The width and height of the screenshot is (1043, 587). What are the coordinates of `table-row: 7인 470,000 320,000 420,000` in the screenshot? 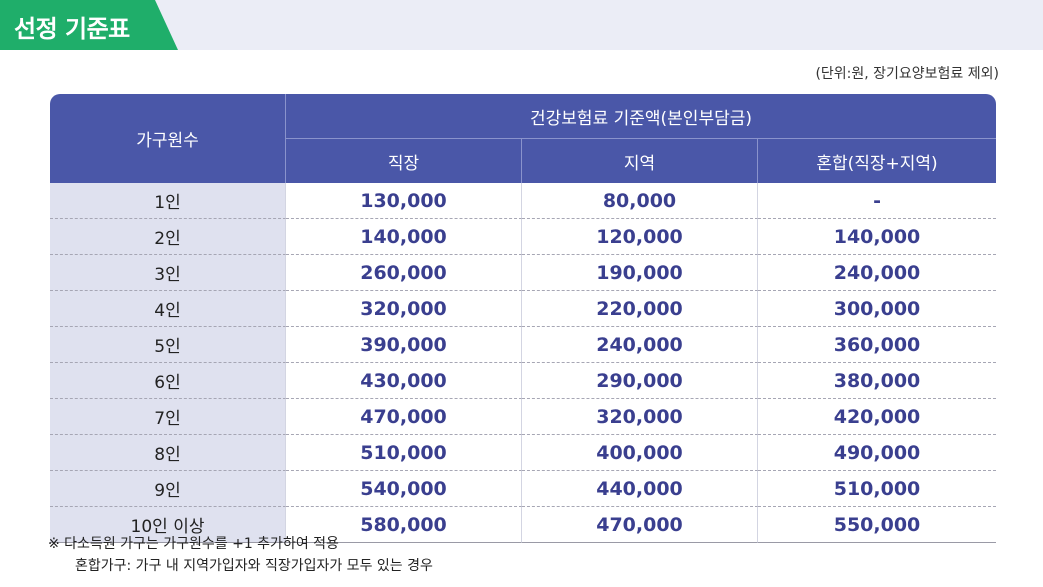 It's located at (523, 417).